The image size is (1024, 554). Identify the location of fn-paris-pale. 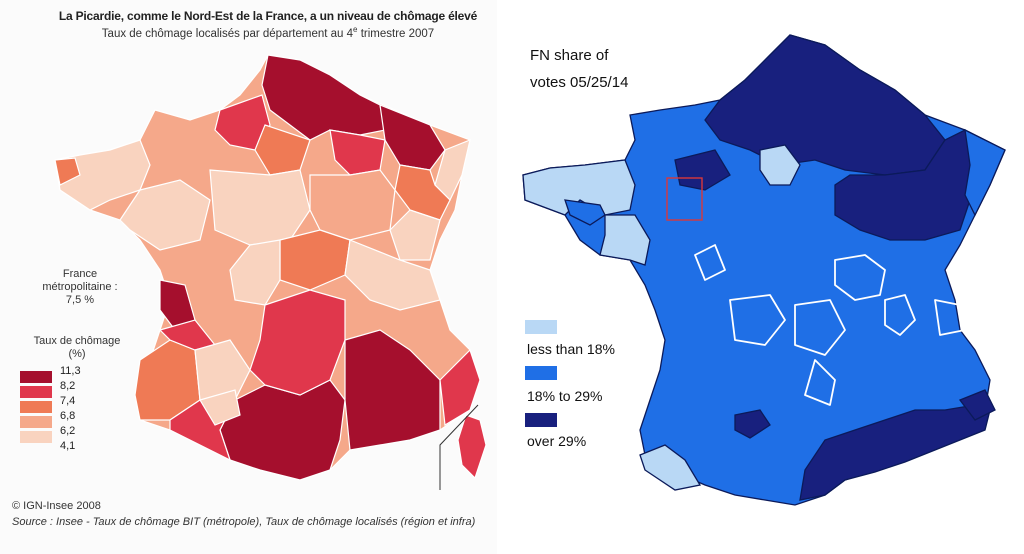
(780, 165).